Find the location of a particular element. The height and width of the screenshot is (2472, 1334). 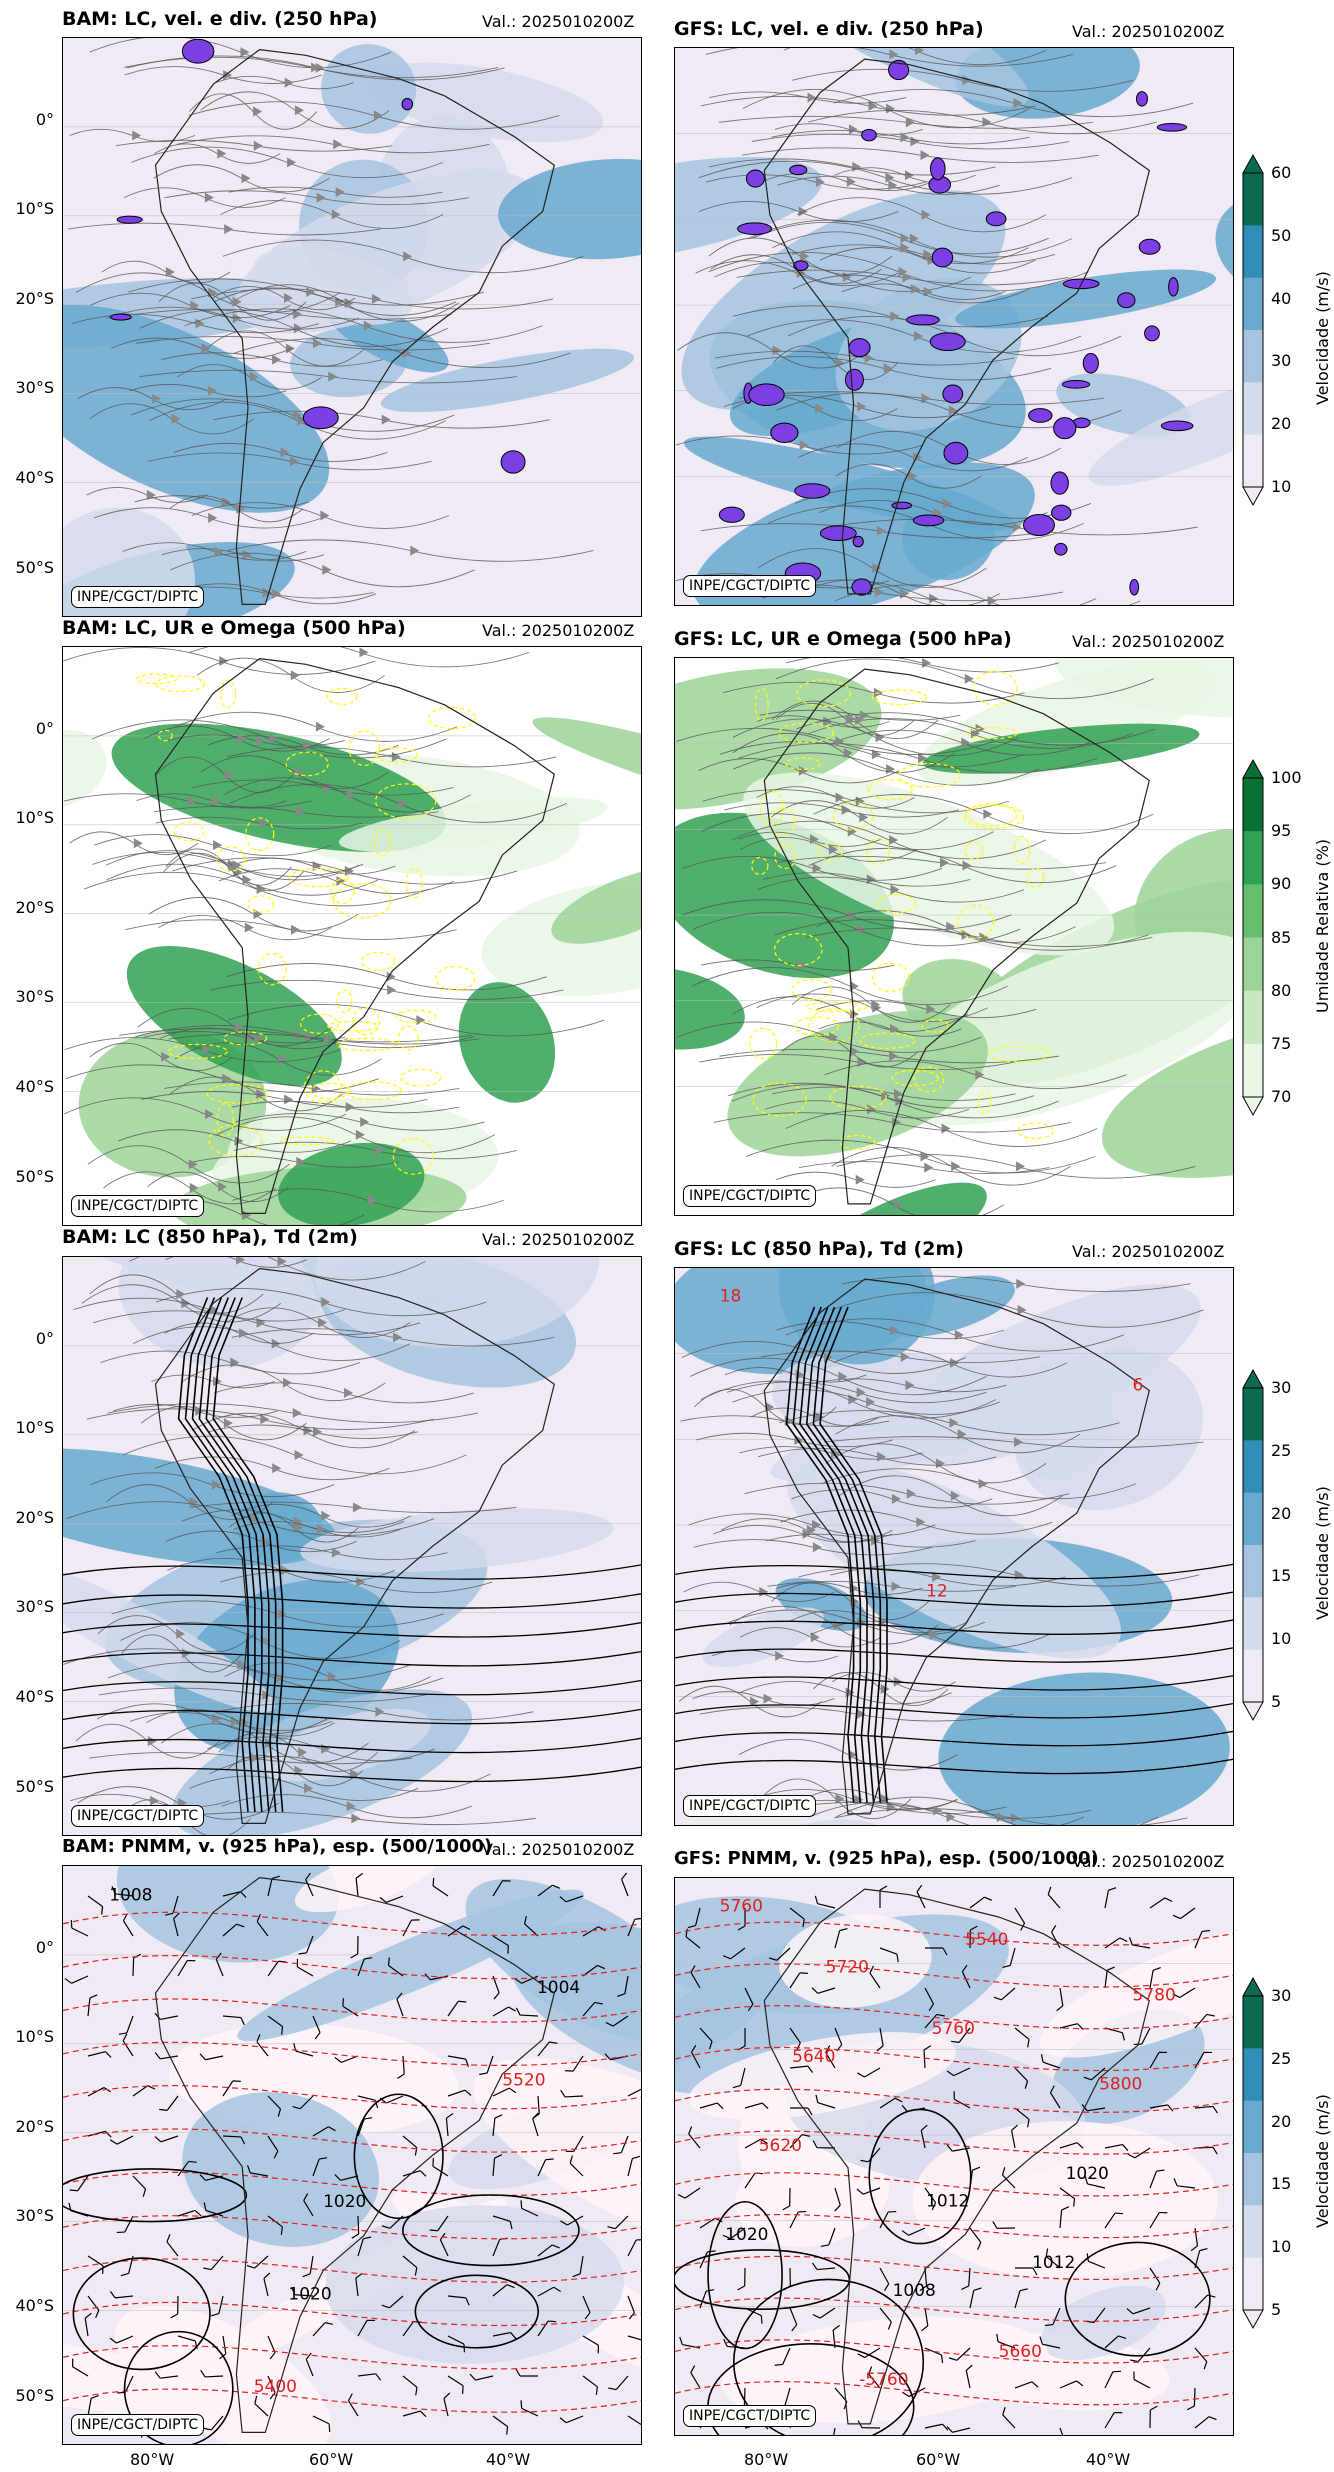

thickness-contour is located at coordinates (352, 2357).